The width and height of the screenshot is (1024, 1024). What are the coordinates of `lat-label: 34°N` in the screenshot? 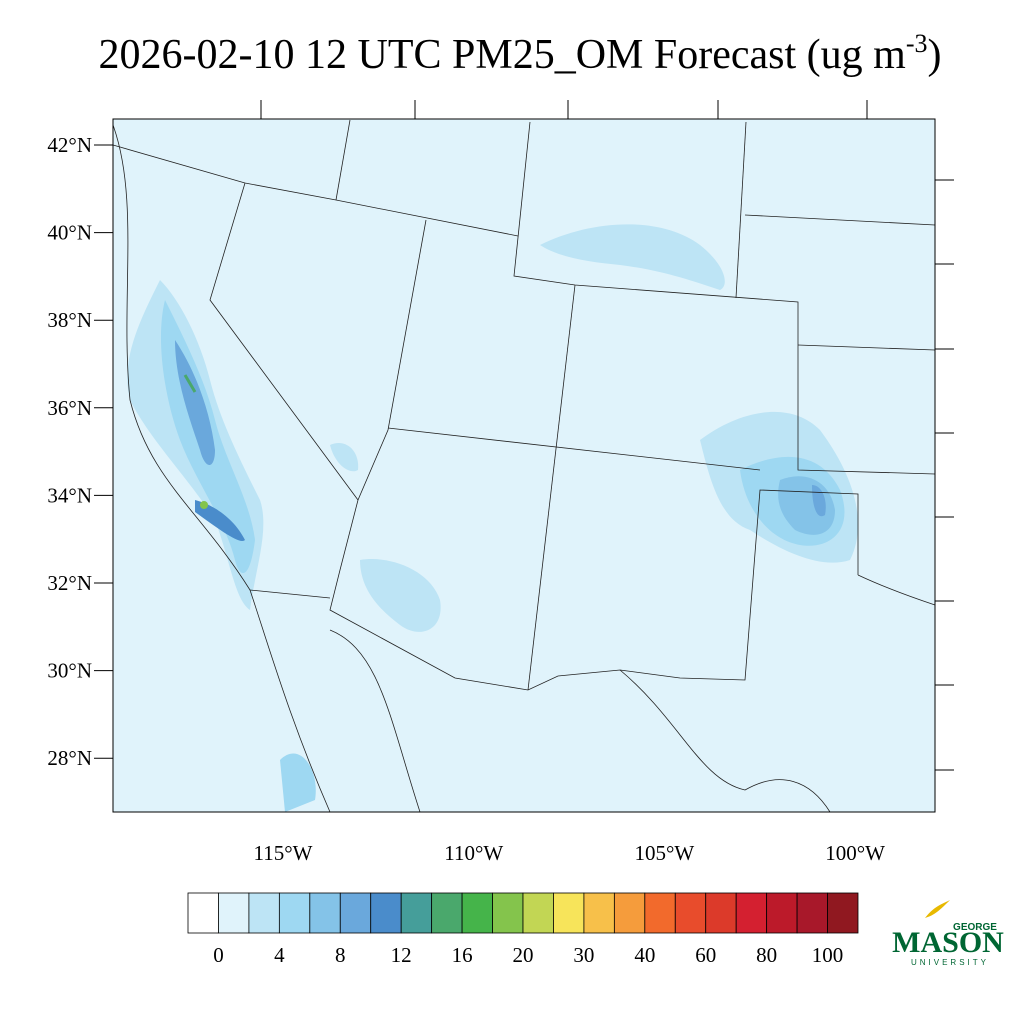 It's located at (69, 495).